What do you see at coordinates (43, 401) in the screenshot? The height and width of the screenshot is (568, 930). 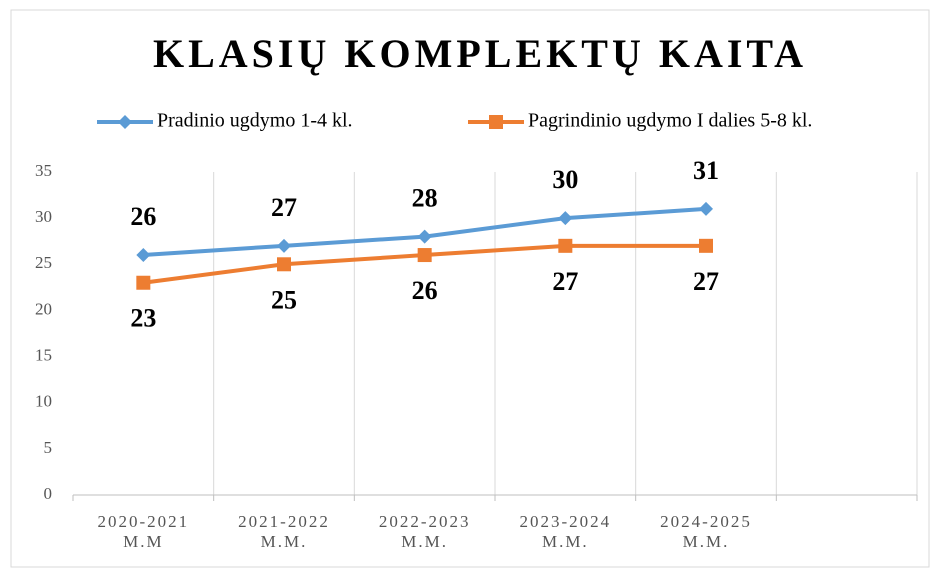 I see `y-tick-label: 10` at bounding box center [43, 401].